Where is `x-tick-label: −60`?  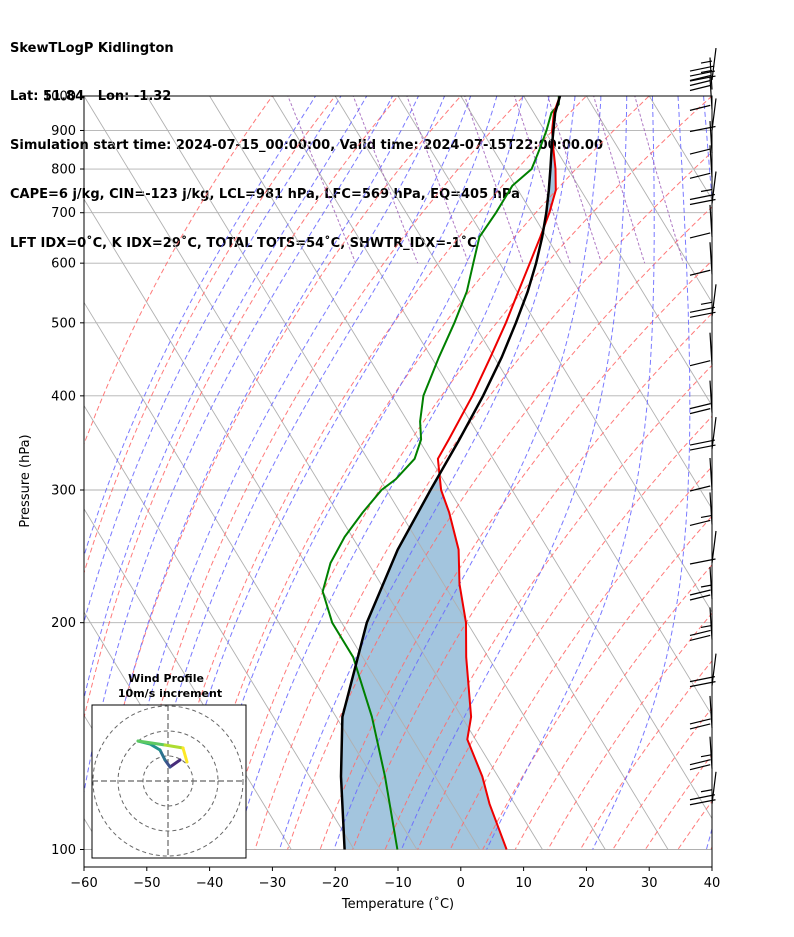
x-tick-label: −60 is located at coordinates (83, 883).